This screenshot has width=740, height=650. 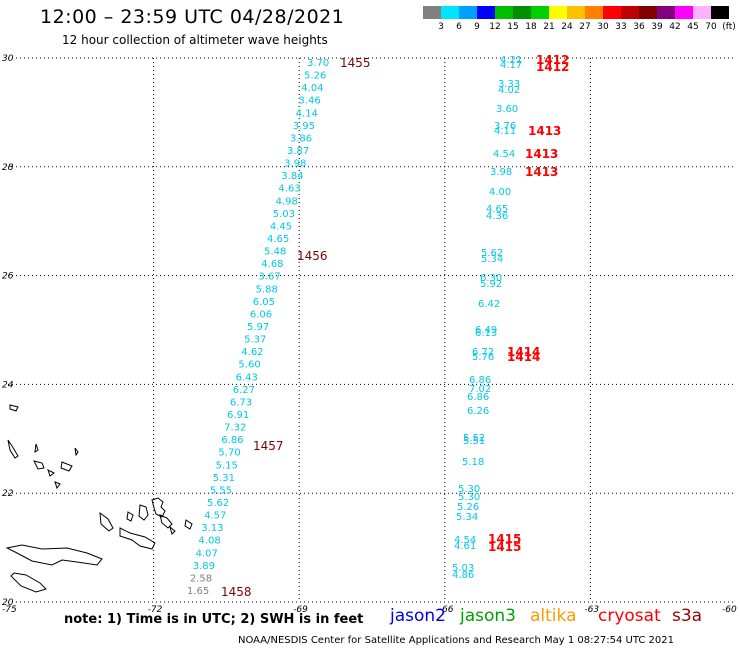 I want to click on time-label: 1455, so click(x=355, y=63).